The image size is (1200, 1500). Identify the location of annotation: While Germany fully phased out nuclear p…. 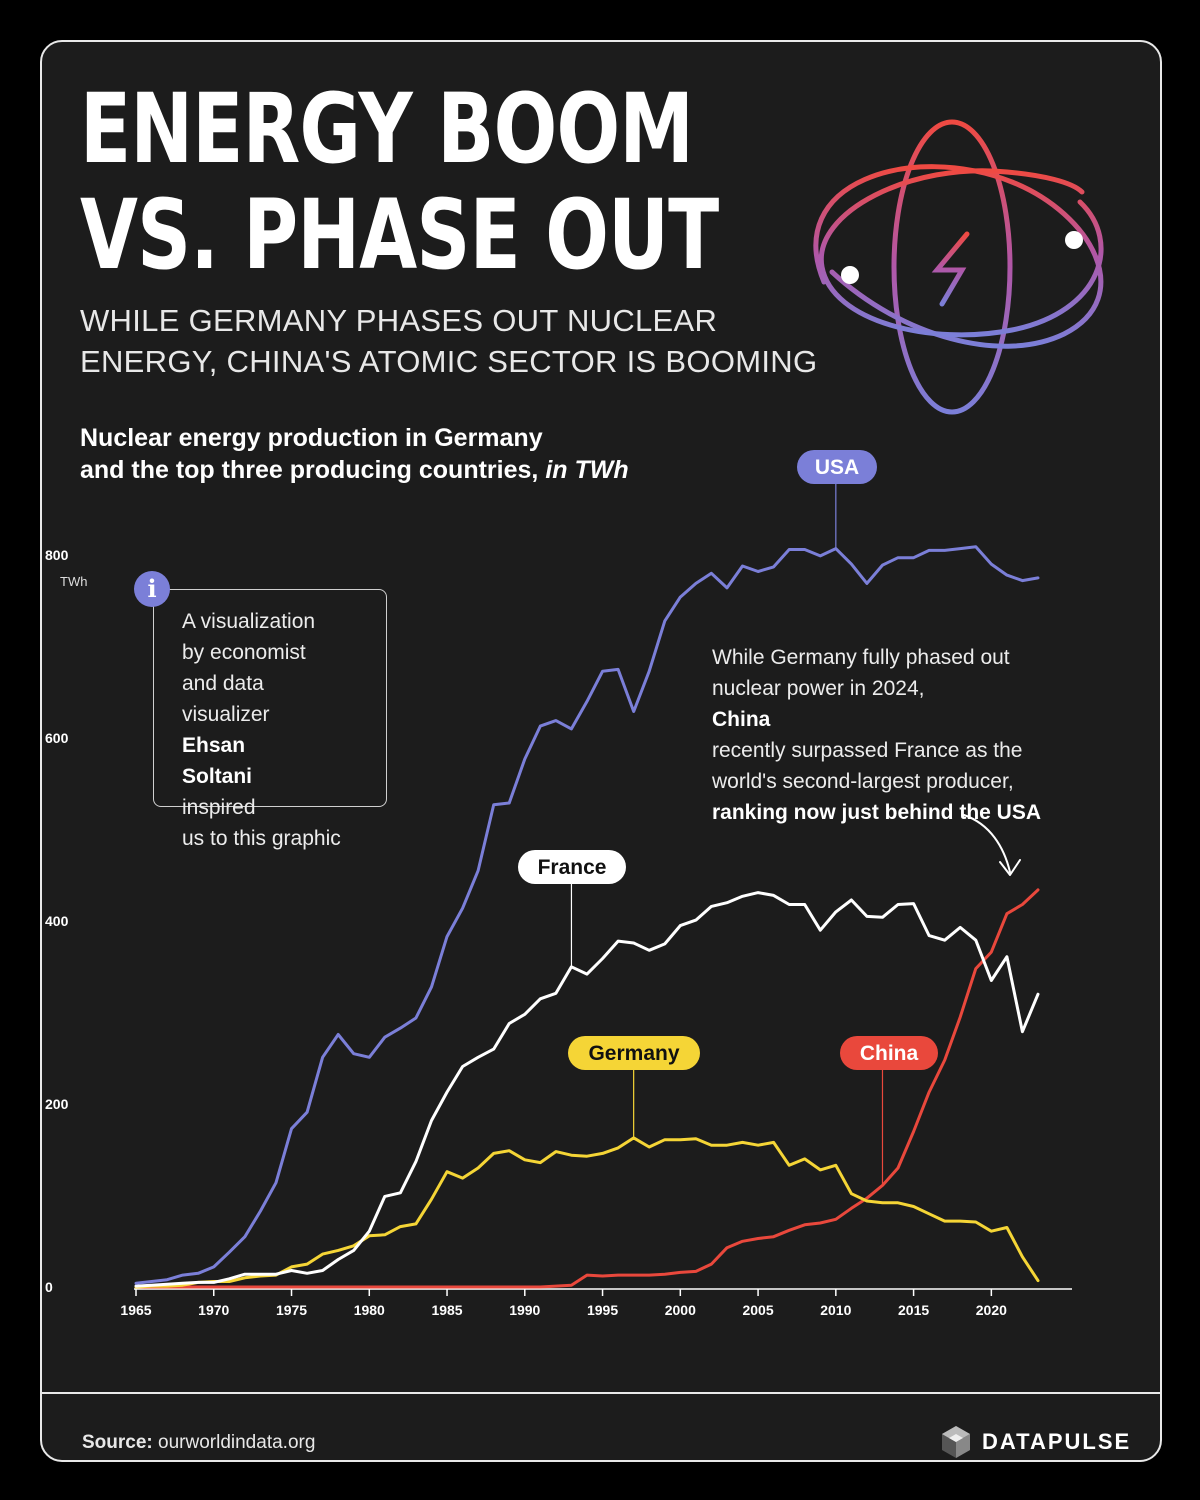
(876, 735).